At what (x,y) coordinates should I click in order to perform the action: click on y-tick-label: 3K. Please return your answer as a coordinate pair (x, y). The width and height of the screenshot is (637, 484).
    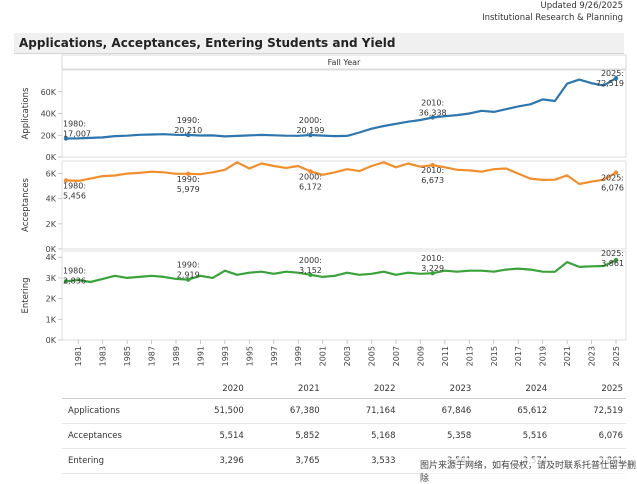
    Looking at the image, I should click on (51, 278).